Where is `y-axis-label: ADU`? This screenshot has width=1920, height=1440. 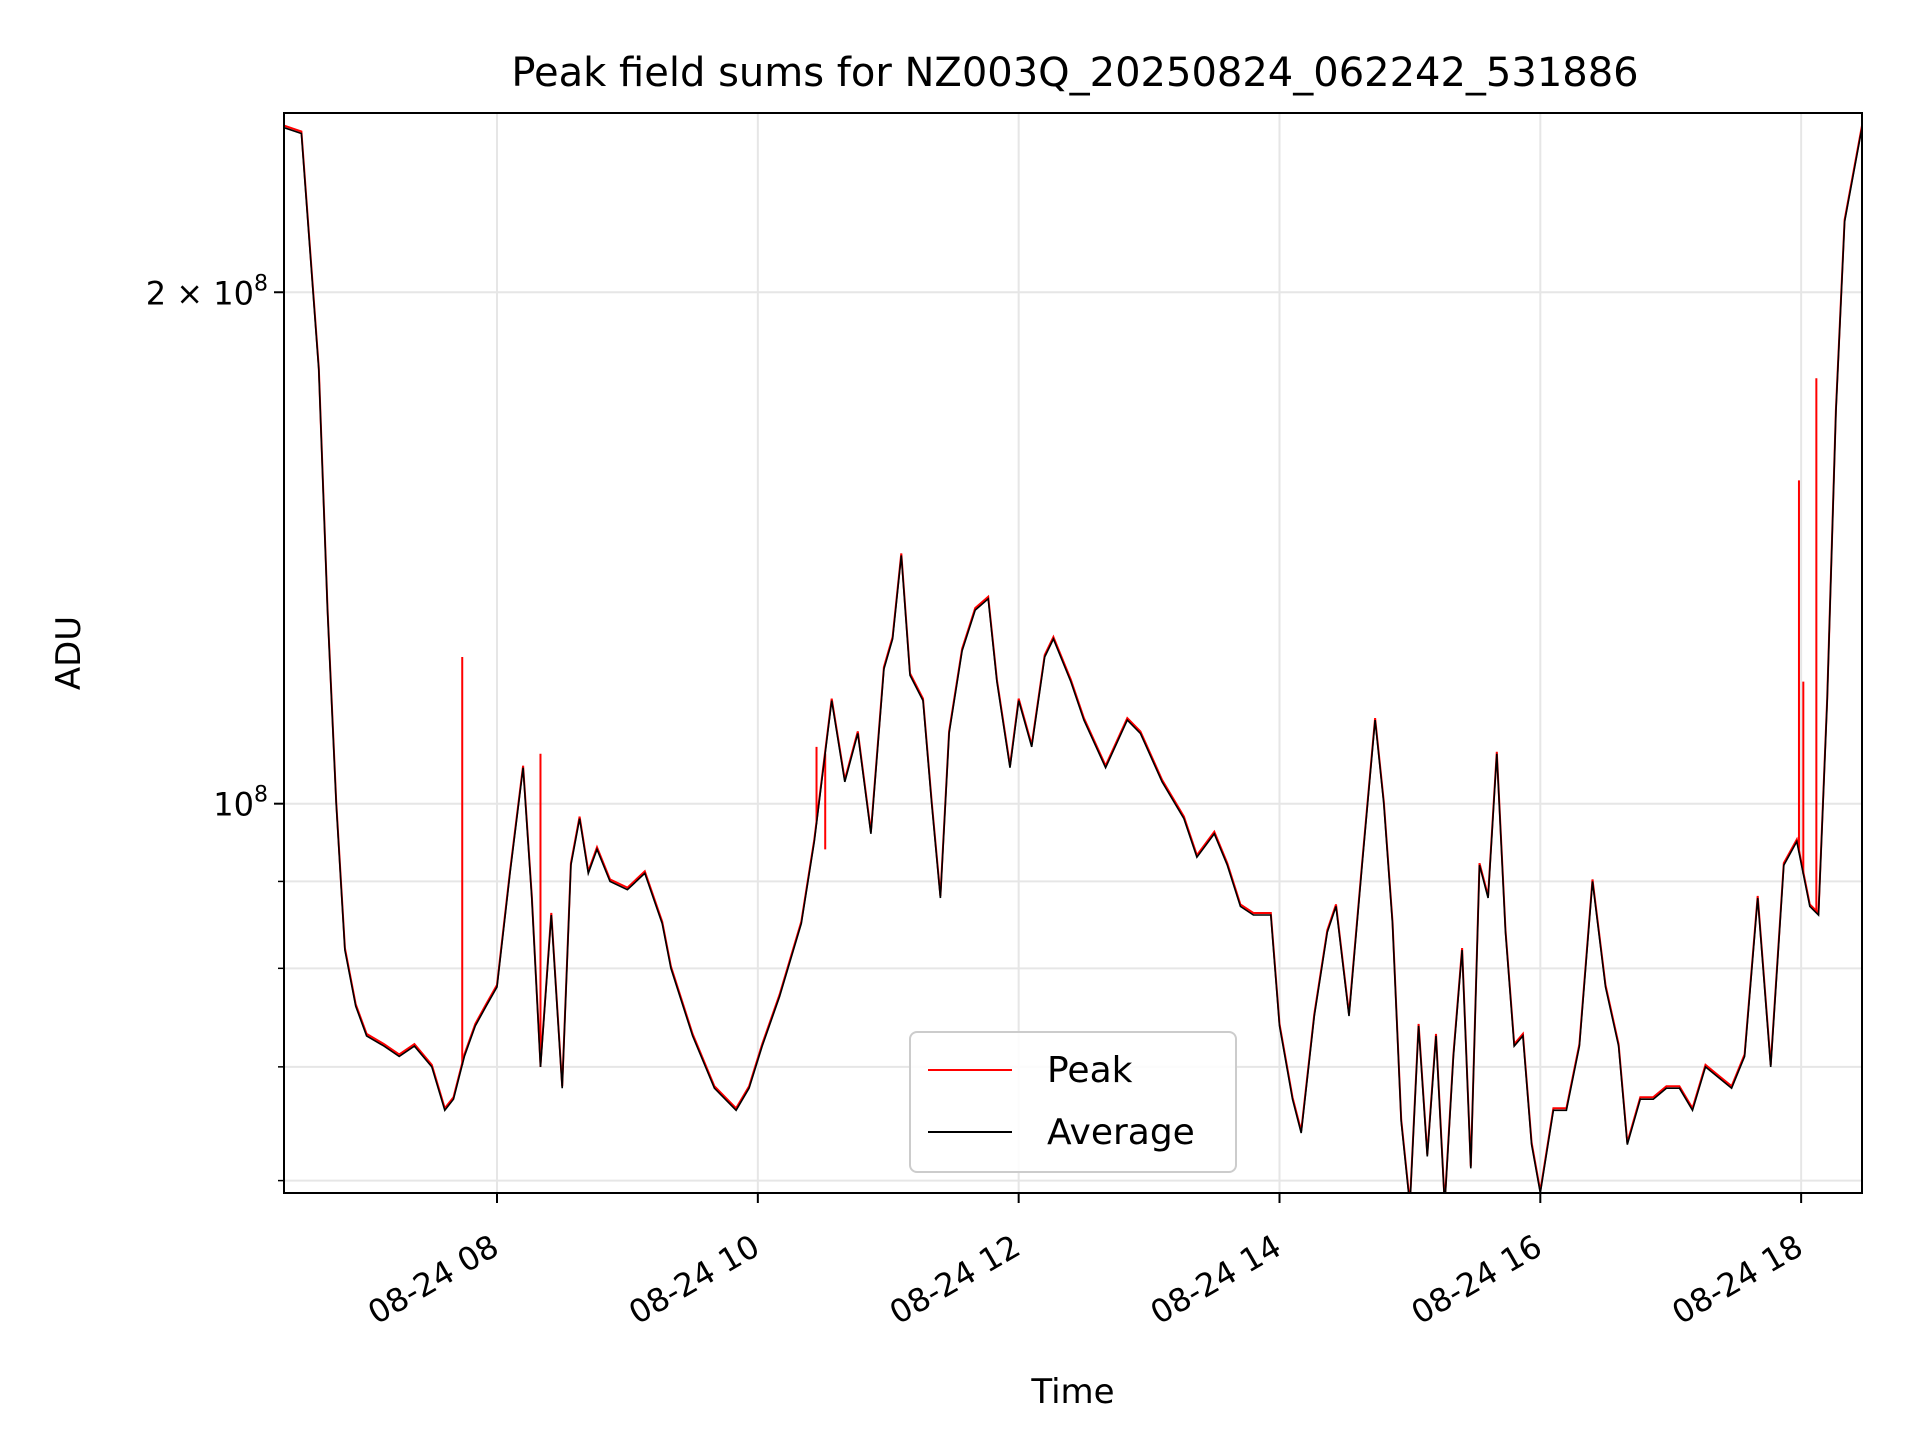 y-axis-label: ADU is located at coordinates (69, 653).